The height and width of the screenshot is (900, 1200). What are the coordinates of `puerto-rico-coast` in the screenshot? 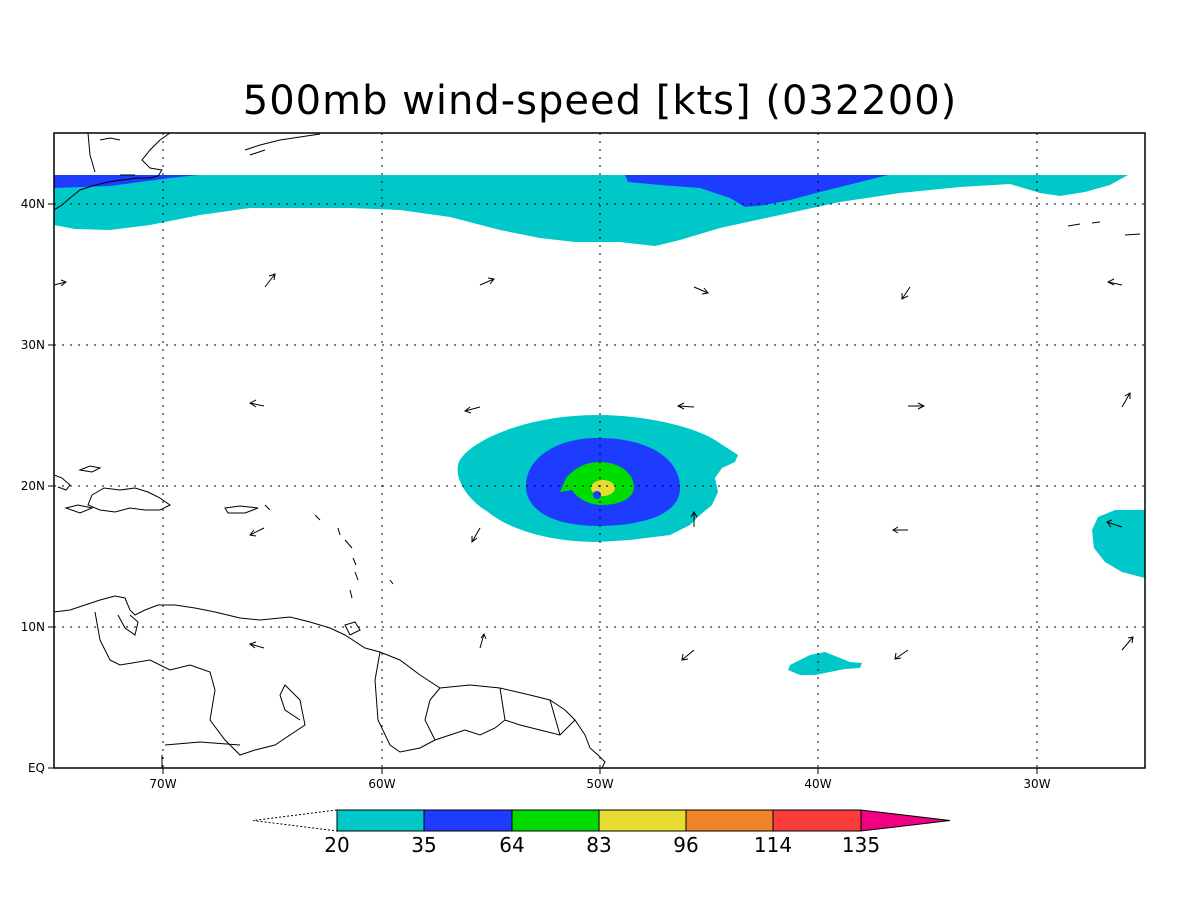 It's located at (241, 509).